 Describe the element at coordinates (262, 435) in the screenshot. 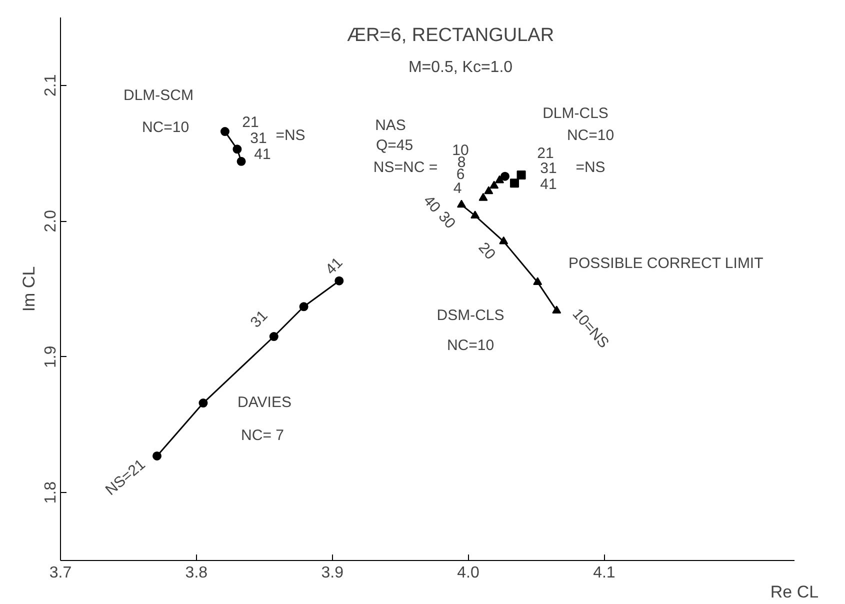

I see `annotation: NC= 7` at that location.